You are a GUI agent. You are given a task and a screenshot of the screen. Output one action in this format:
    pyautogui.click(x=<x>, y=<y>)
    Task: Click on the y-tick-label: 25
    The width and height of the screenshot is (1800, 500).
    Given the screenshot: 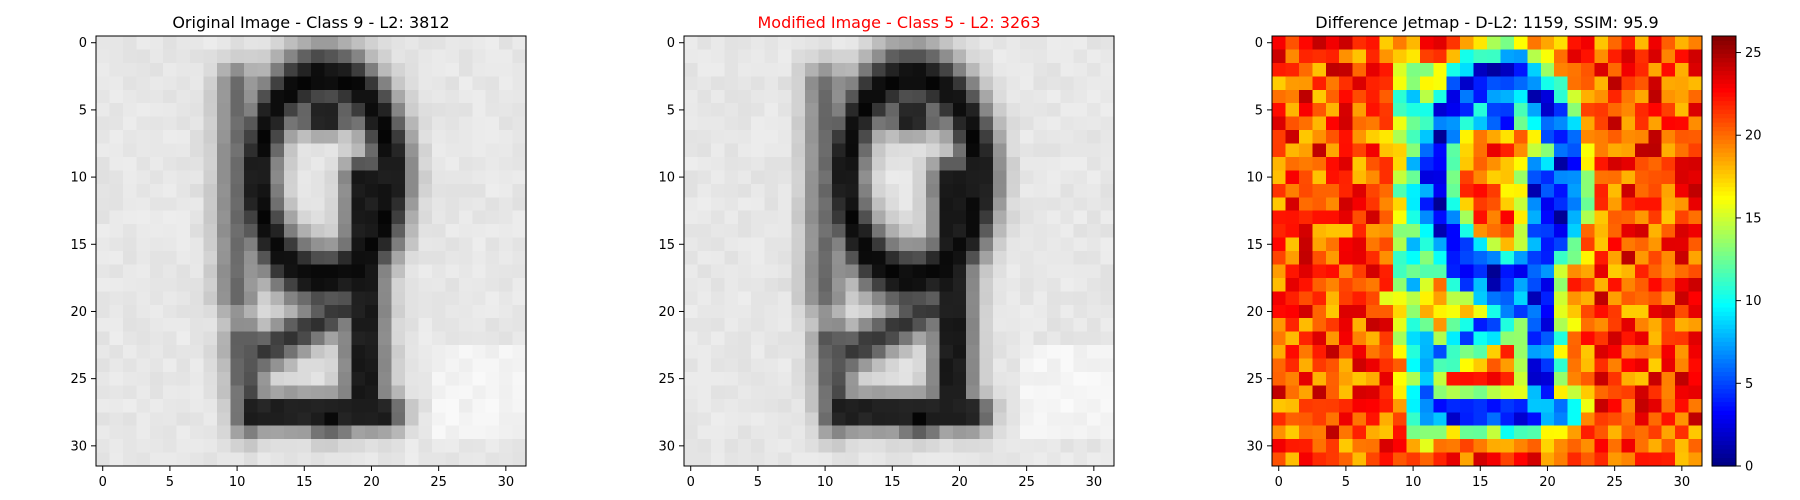 What is the action you would take?
    pyautogui.click(x=666, y=379)
    